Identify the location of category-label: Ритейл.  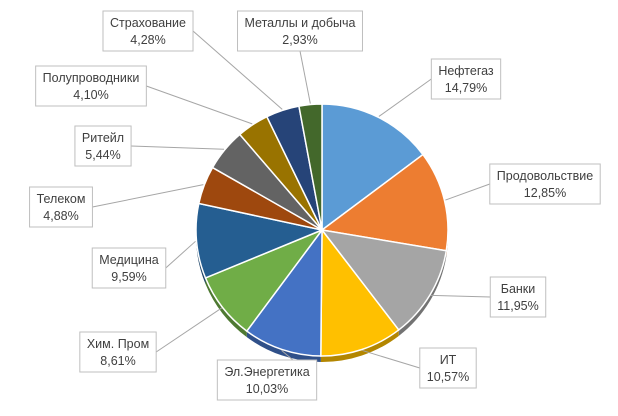
(103, 138).